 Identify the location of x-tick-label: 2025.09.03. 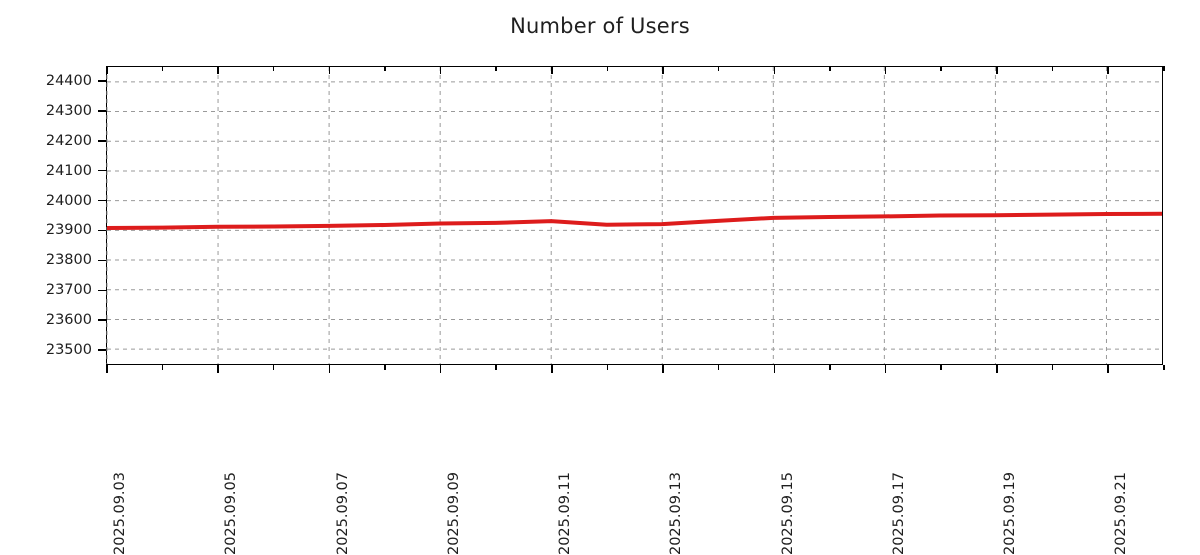
(120, 513).